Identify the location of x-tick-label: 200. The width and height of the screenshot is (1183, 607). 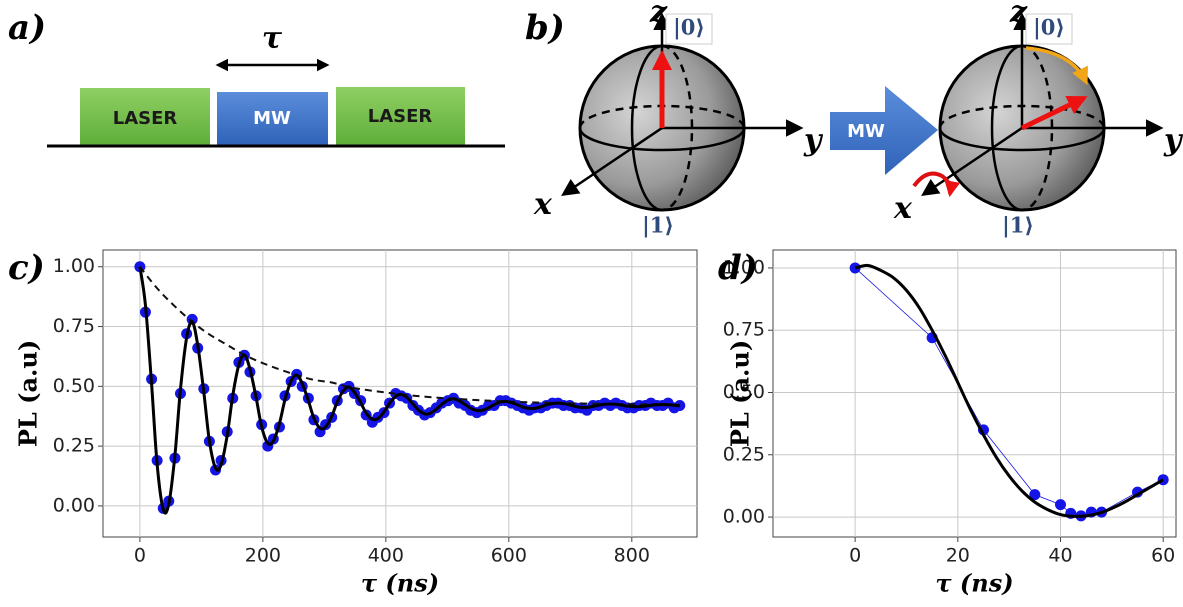
(263, 556).